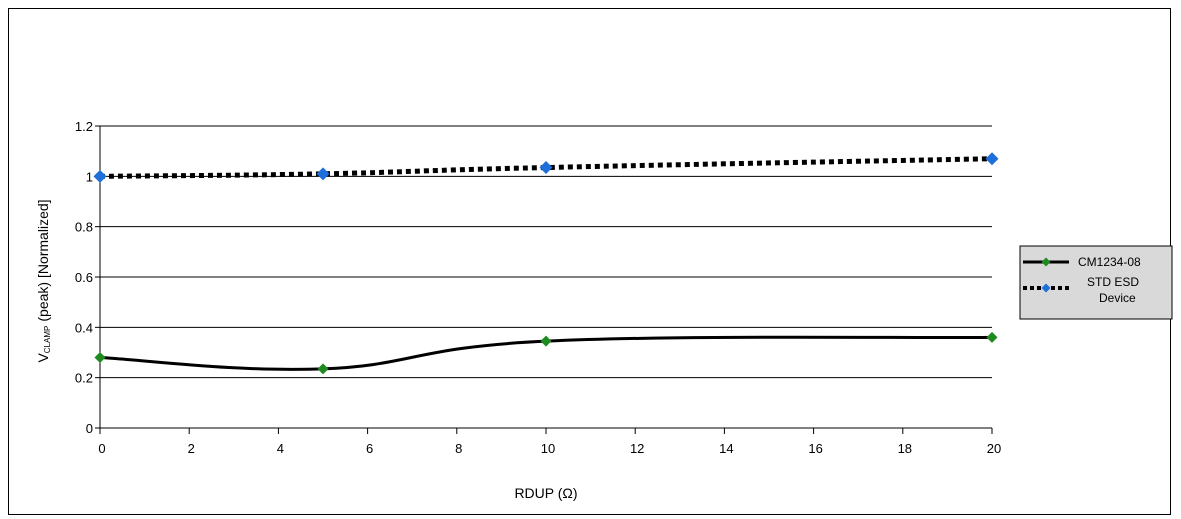 The width and height of the screenshot is (1181, 519). I want to click on y-tick-label: 0.2, so click(84, 378).